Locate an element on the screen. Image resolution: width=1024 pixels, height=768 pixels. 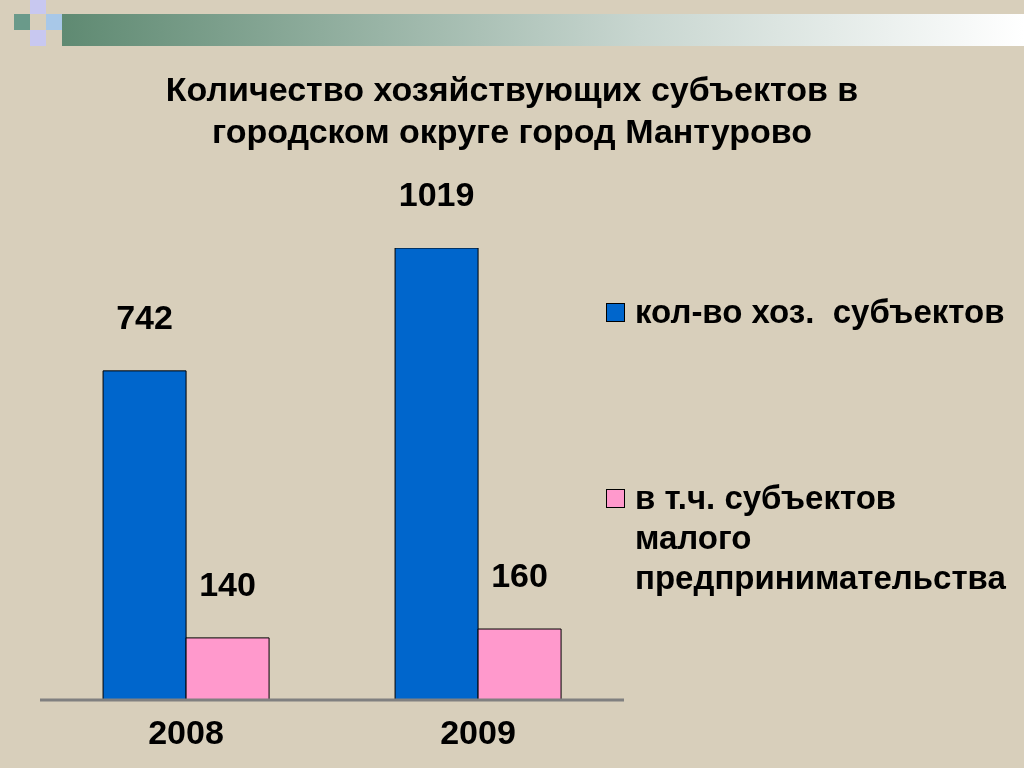
x-tick-label: 2009 is located at coordinates (478, 732).